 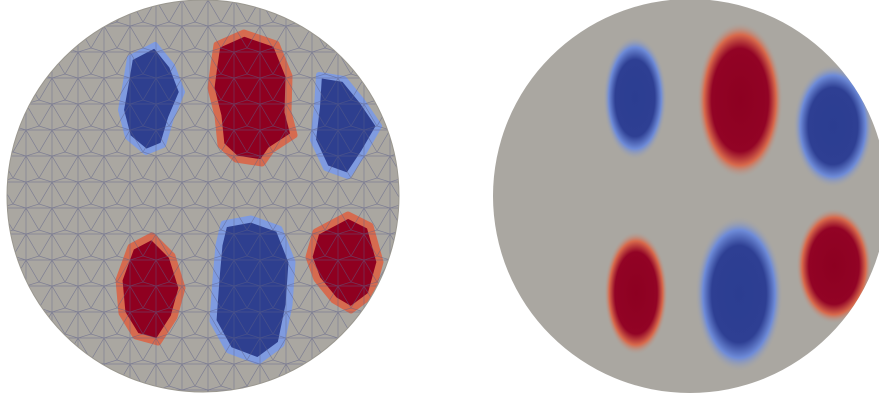 I want to click on smooth-region-red-bottom-right, so click(x=834, y=266).